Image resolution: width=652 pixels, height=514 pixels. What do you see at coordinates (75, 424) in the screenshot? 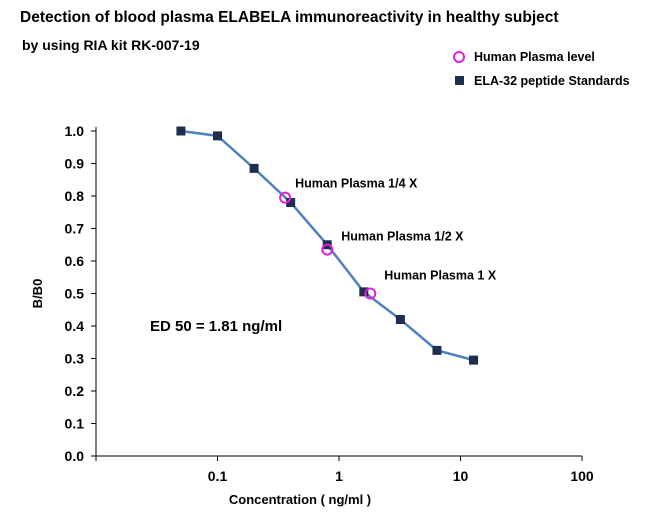
I see `y-tick-label: 0.1` at bounding box center [75, 424].